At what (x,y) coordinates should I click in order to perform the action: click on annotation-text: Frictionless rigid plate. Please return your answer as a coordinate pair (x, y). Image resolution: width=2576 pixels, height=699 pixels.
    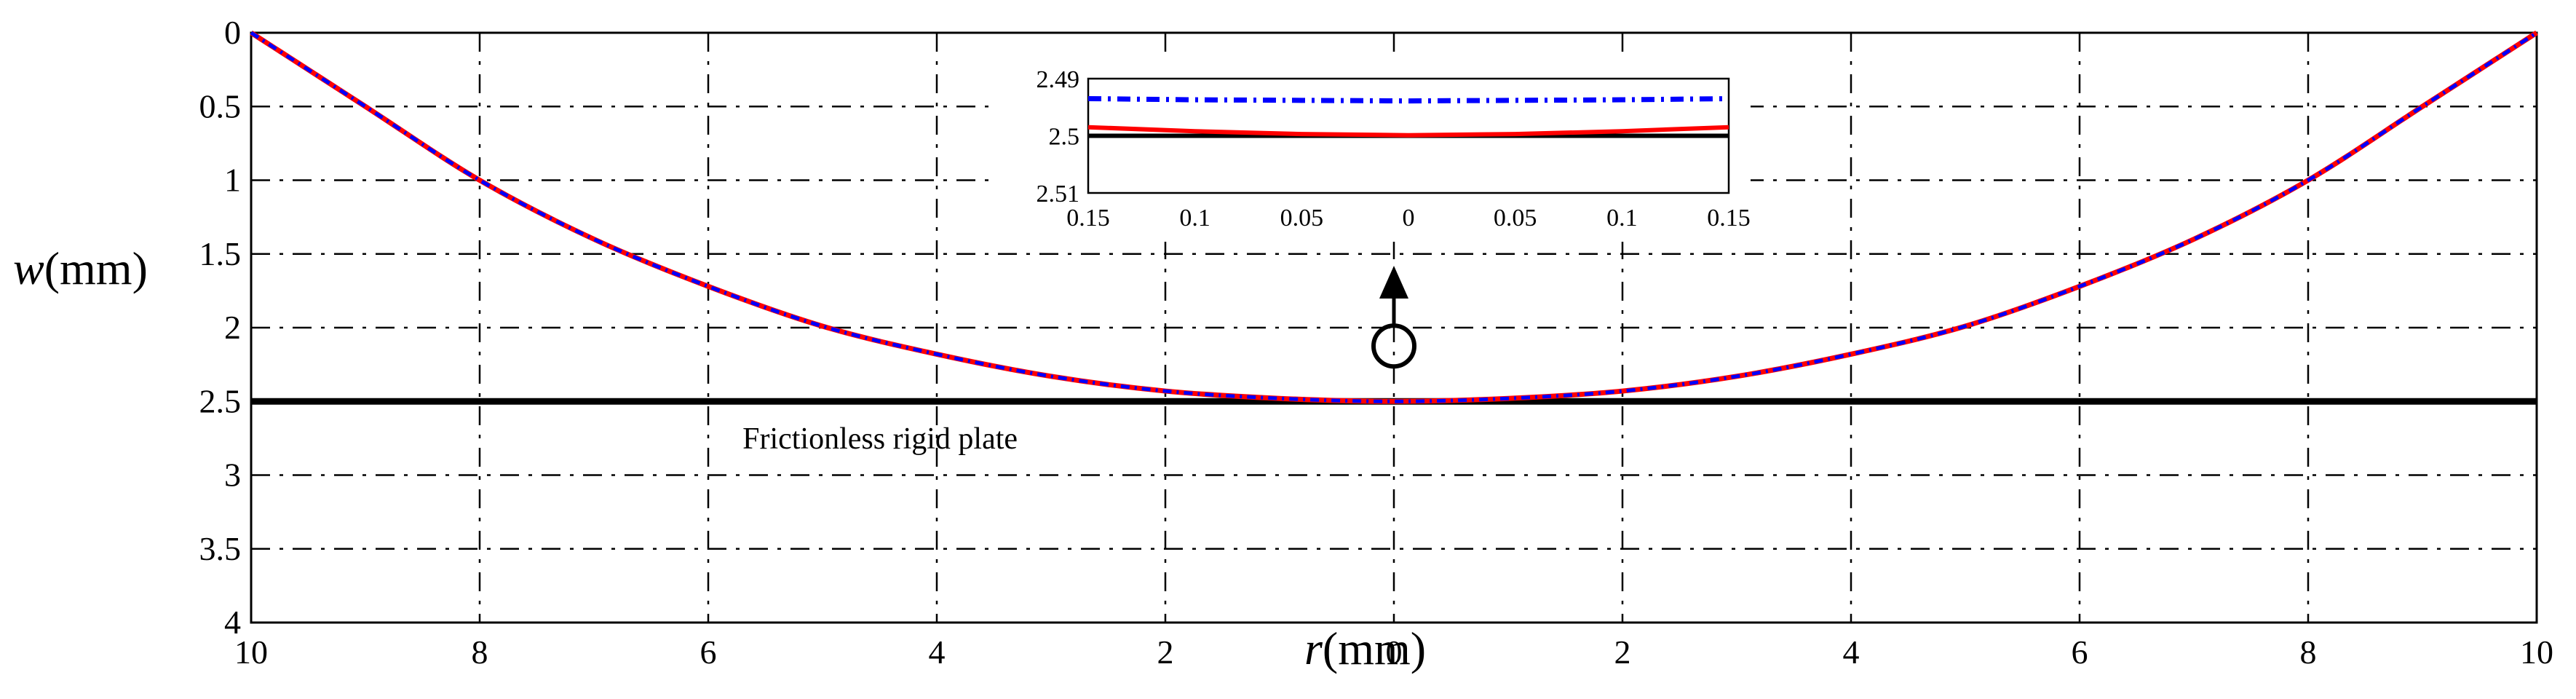
    Looking at the image, I should click on (880, 439).